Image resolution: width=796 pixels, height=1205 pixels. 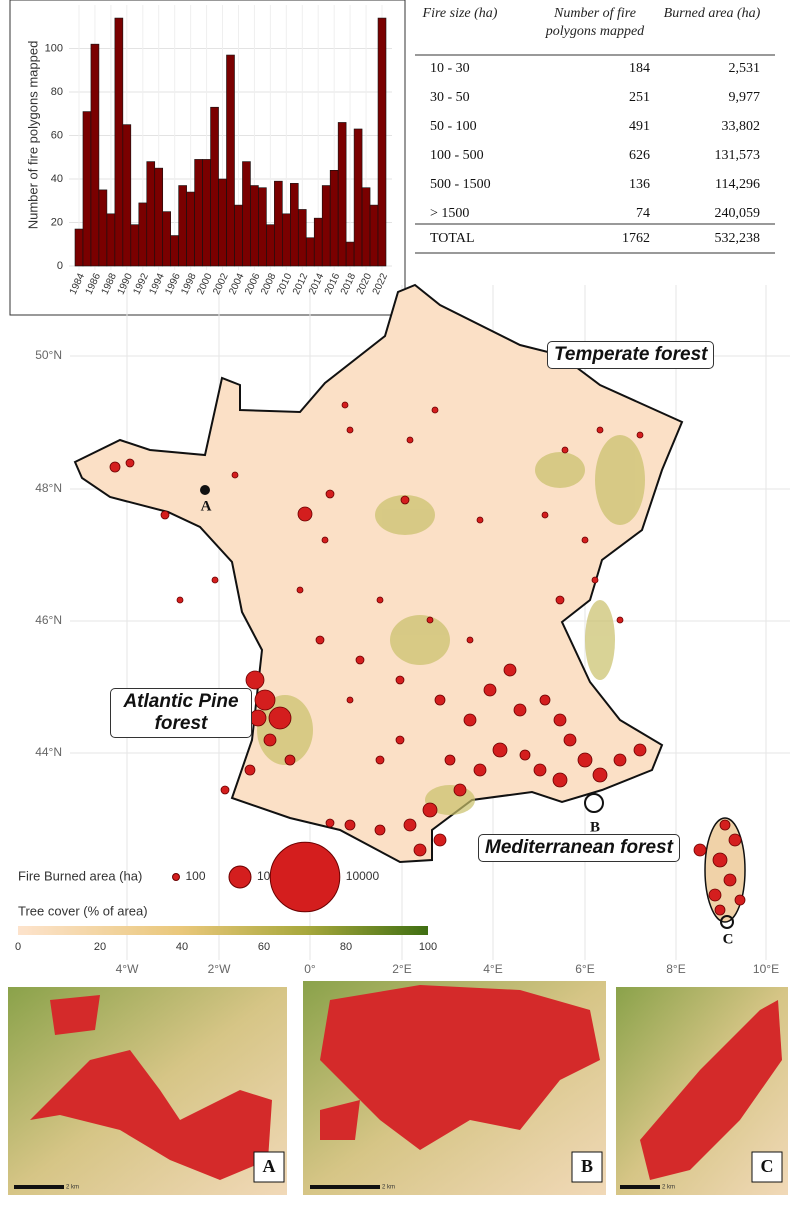 What do you see at coordinates (766, 969) in the screenshot?
I see `longitude-label: 10°E` at bounding box center [766, 969].